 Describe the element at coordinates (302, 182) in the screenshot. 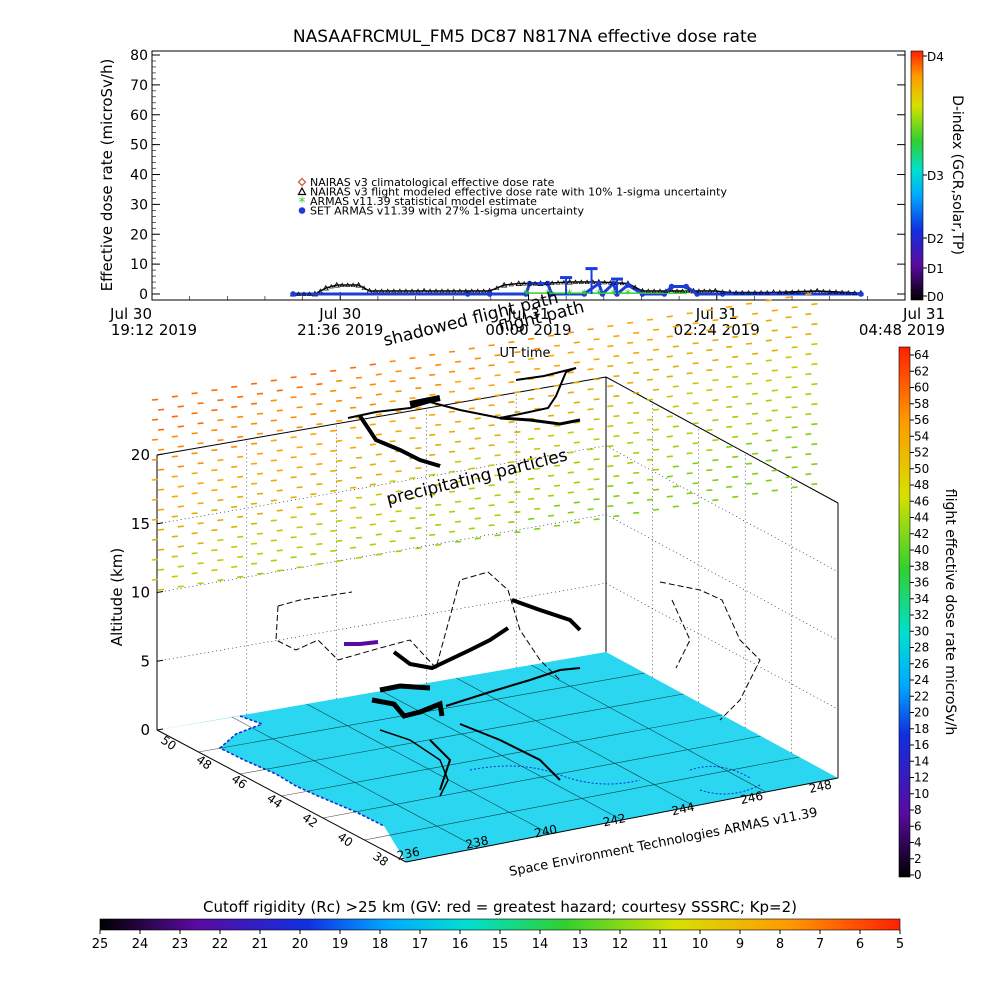

I see `legend-symbol` at that location.